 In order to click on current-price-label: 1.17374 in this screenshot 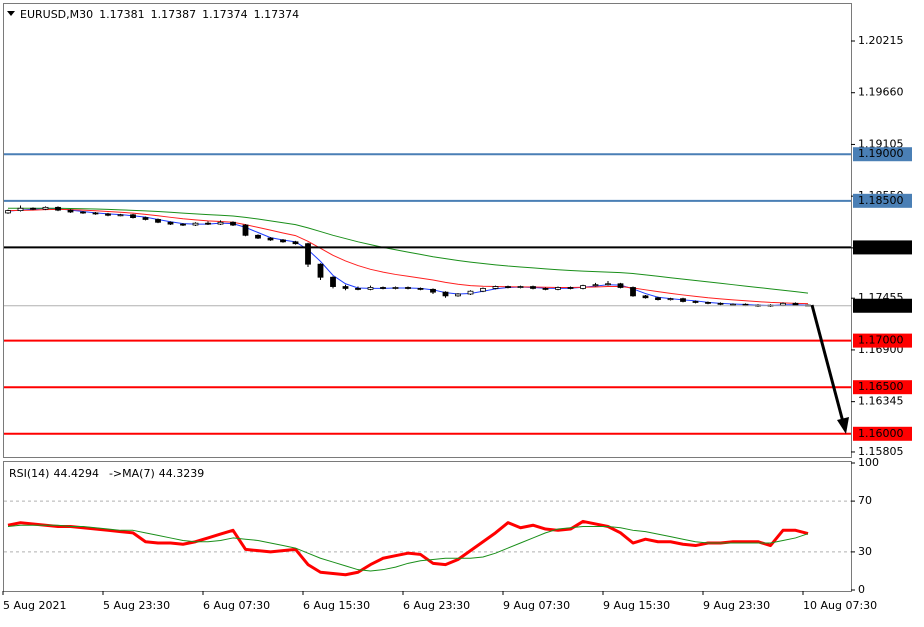, I will do `click(881, 305)`.